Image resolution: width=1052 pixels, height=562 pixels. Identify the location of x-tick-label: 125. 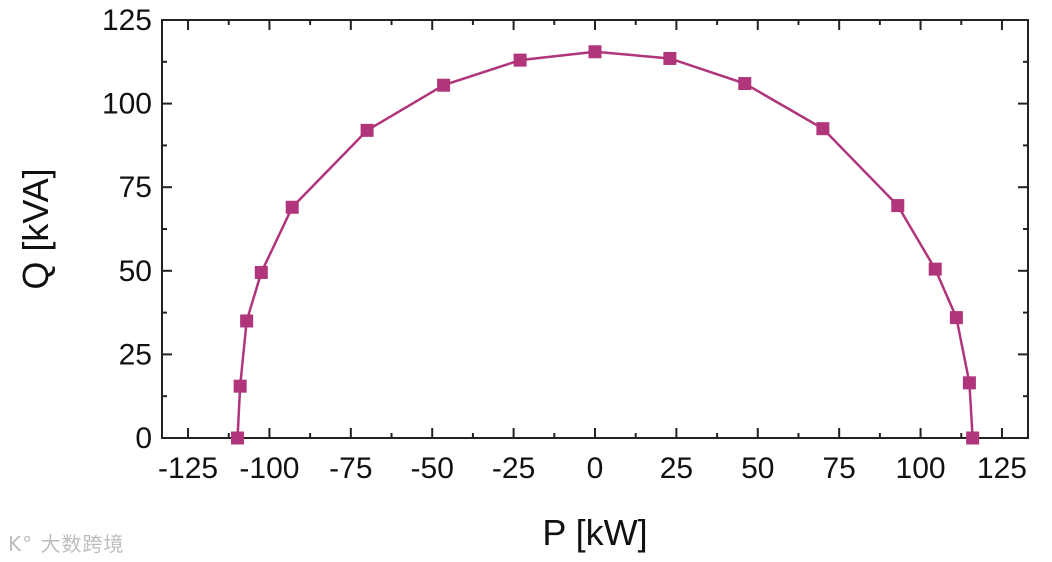
(1002, 468).